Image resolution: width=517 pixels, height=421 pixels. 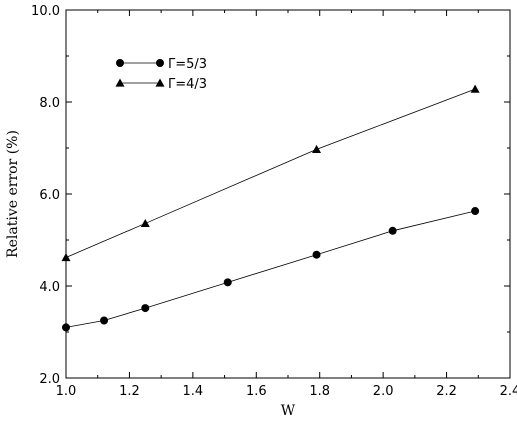 What do you see at coordinates (129, 391) in the screenshot?
I see `x-tick-label: 1.2` at bounding box center [129, 391].